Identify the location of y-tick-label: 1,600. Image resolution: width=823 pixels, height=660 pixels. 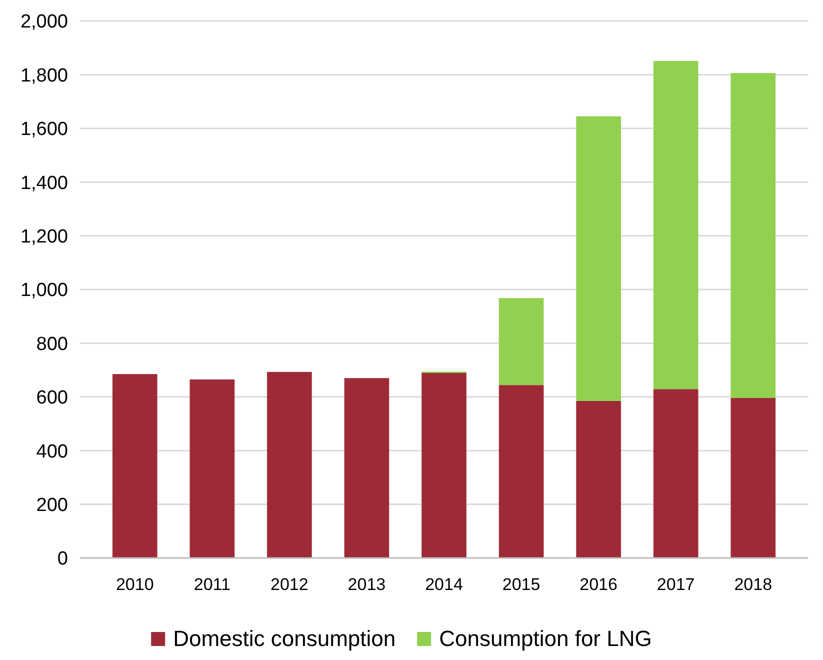
(44, 129).